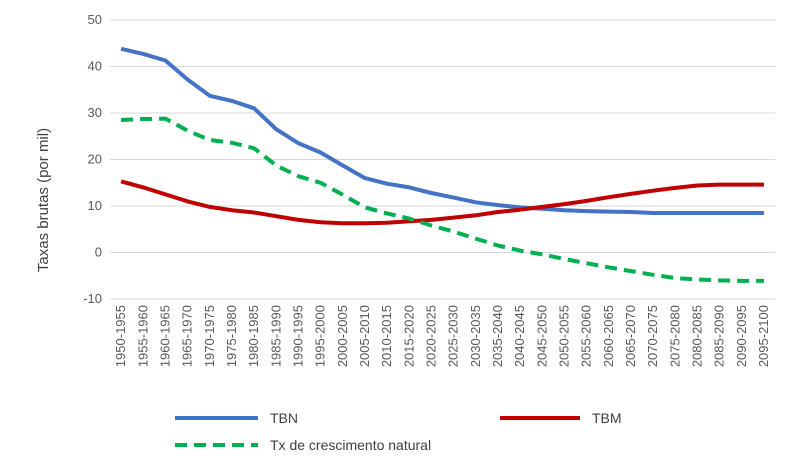  What do you see at coordinates (430, 336) in the screenshot?
I see `x-tick-label: 2020-2025` at bounding box center [430, 336].